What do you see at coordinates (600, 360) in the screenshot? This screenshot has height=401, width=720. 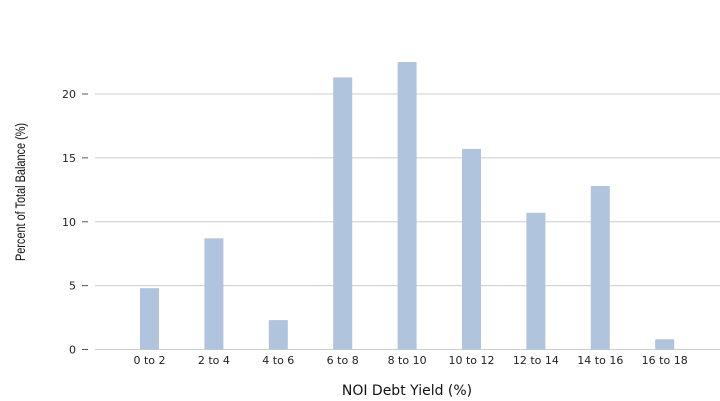 I see `x-tick-label: 14 to 16` at bounding box center [600, 360].